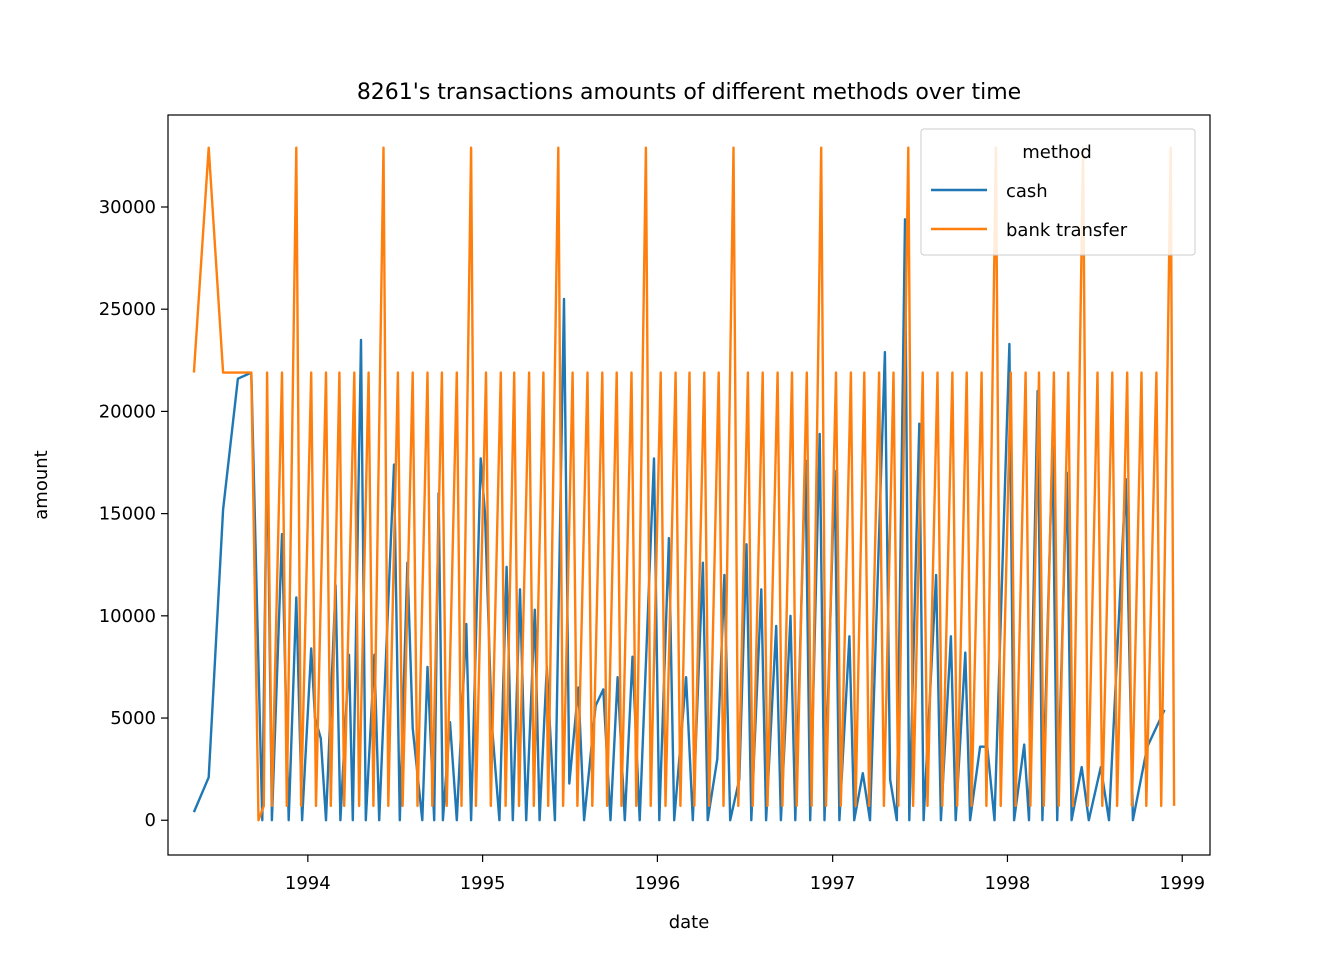 The image size is (1344, 960). Describe the element at coordinates (689, 922) in the screenshot. I see `x-axis-label: date` at that location.